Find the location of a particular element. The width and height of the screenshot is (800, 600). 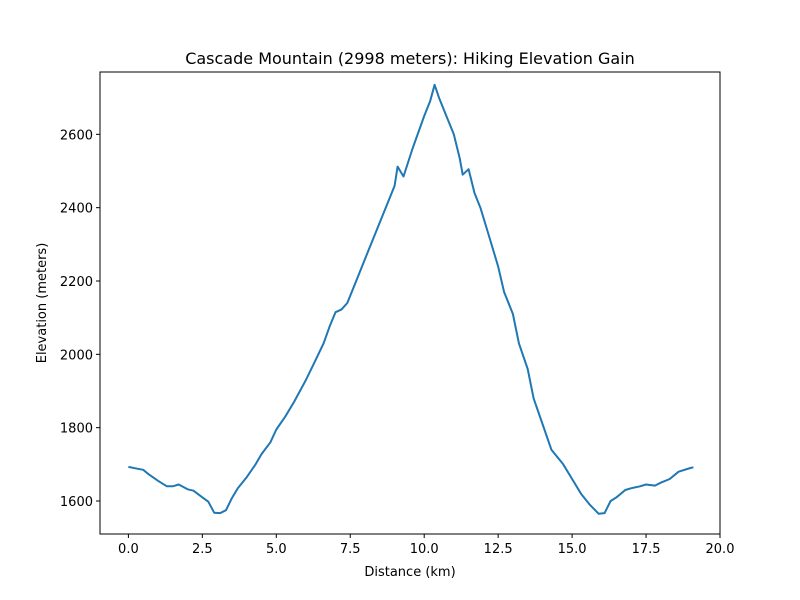

x-tick-label: 0.0 is located at coordinates (128, 549).